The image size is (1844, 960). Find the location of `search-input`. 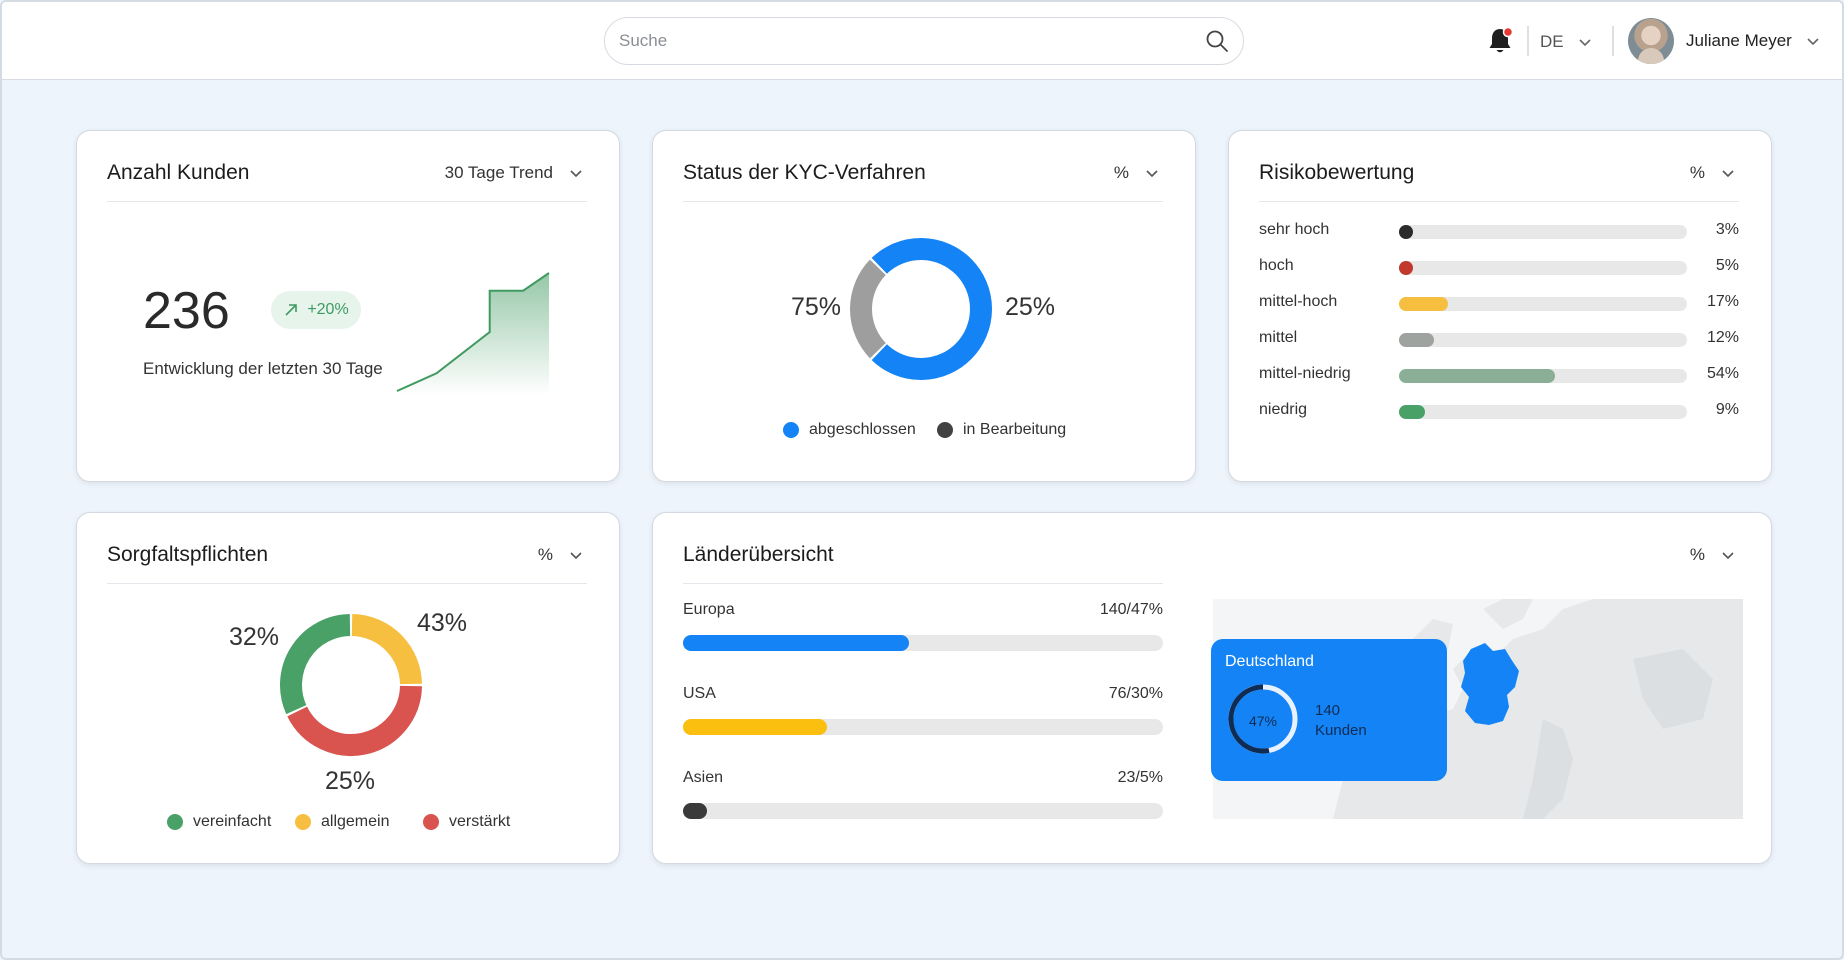

search-input is located at coordinates (899, 40).